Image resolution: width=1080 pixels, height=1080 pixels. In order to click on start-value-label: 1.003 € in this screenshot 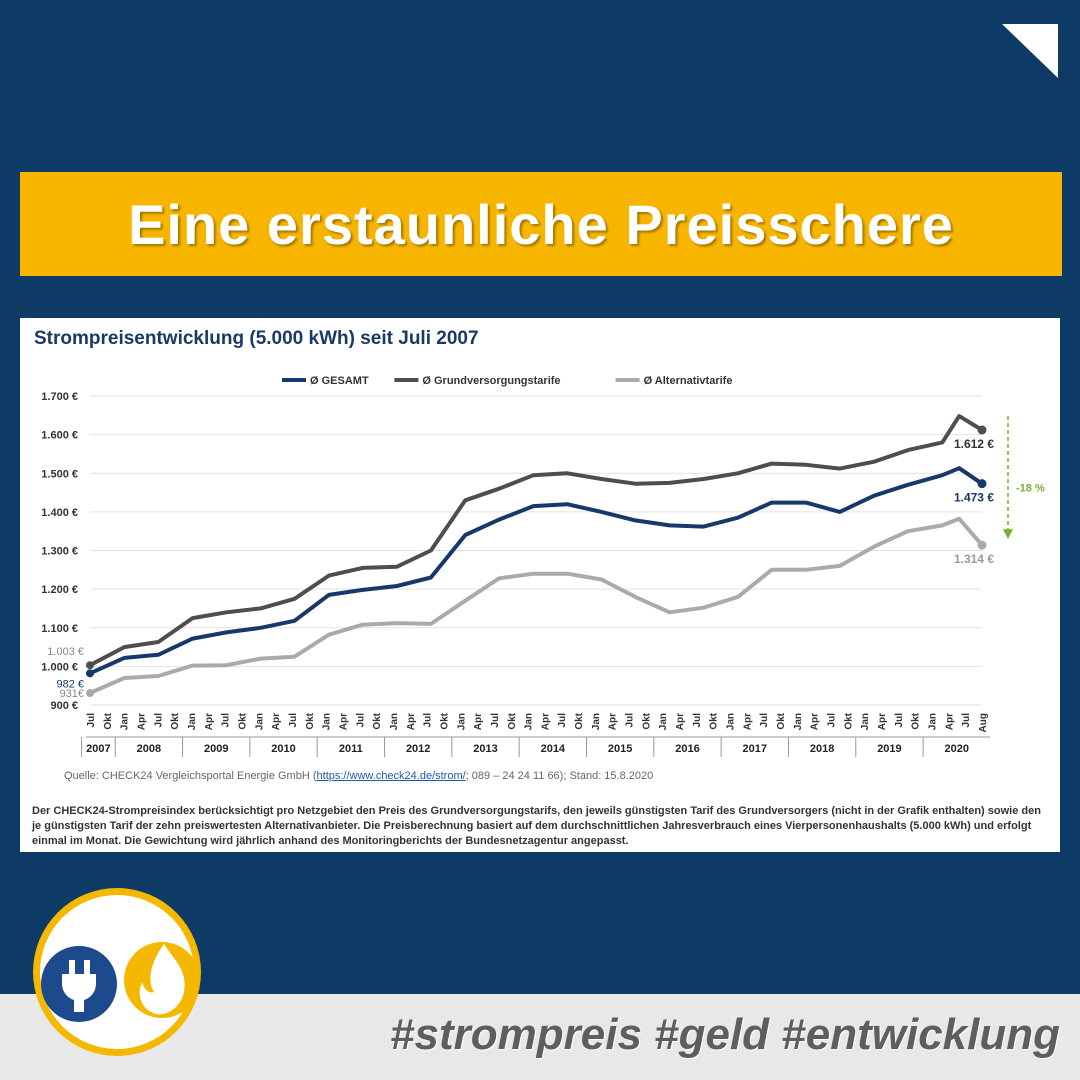, I will do `click(65, 652)`.